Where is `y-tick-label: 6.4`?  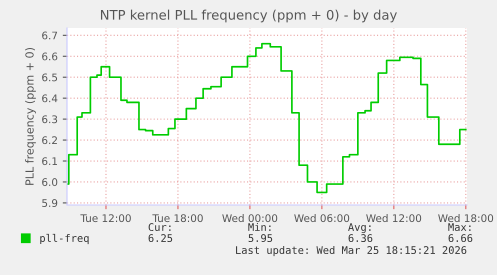 y-tick-label: 6.4 is located at coordinates (50, 98).